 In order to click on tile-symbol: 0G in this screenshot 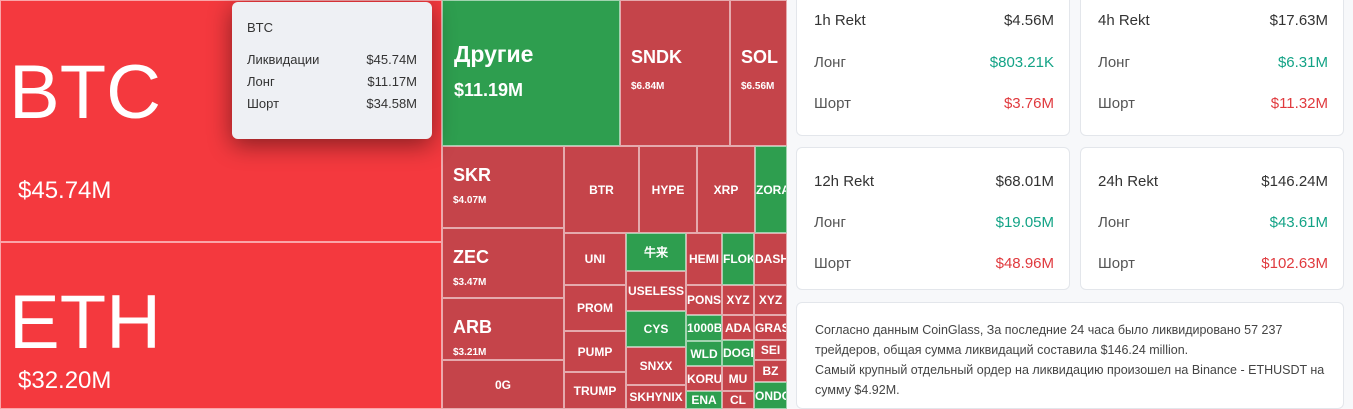, I will do `click(502, 384)`.